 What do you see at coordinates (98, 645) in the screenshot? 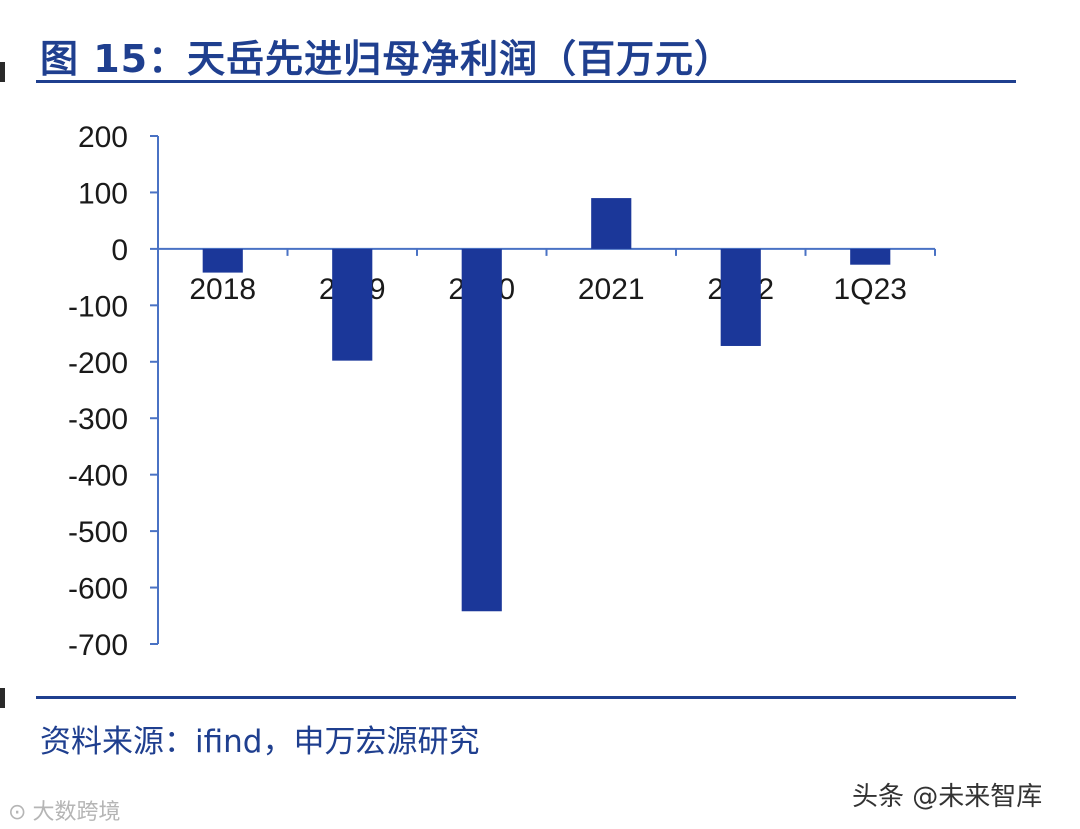
I see `y-tick-label: -700` at bounding box center [98, 645].